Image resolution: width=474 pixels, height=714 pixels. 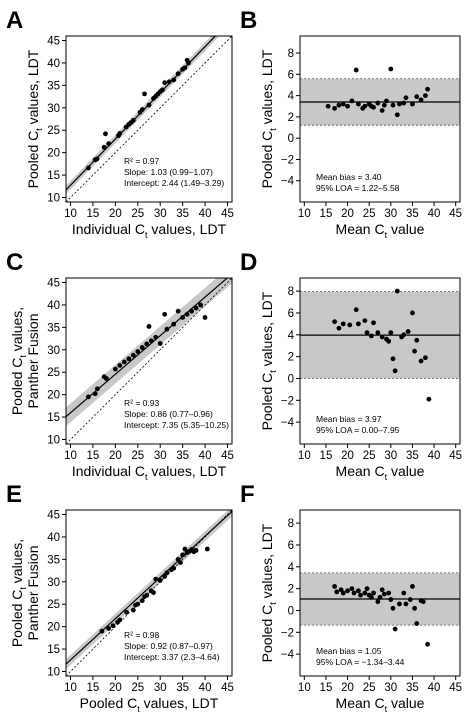 I want to click on y-tick-label: 6, so click(x=291, y=75).